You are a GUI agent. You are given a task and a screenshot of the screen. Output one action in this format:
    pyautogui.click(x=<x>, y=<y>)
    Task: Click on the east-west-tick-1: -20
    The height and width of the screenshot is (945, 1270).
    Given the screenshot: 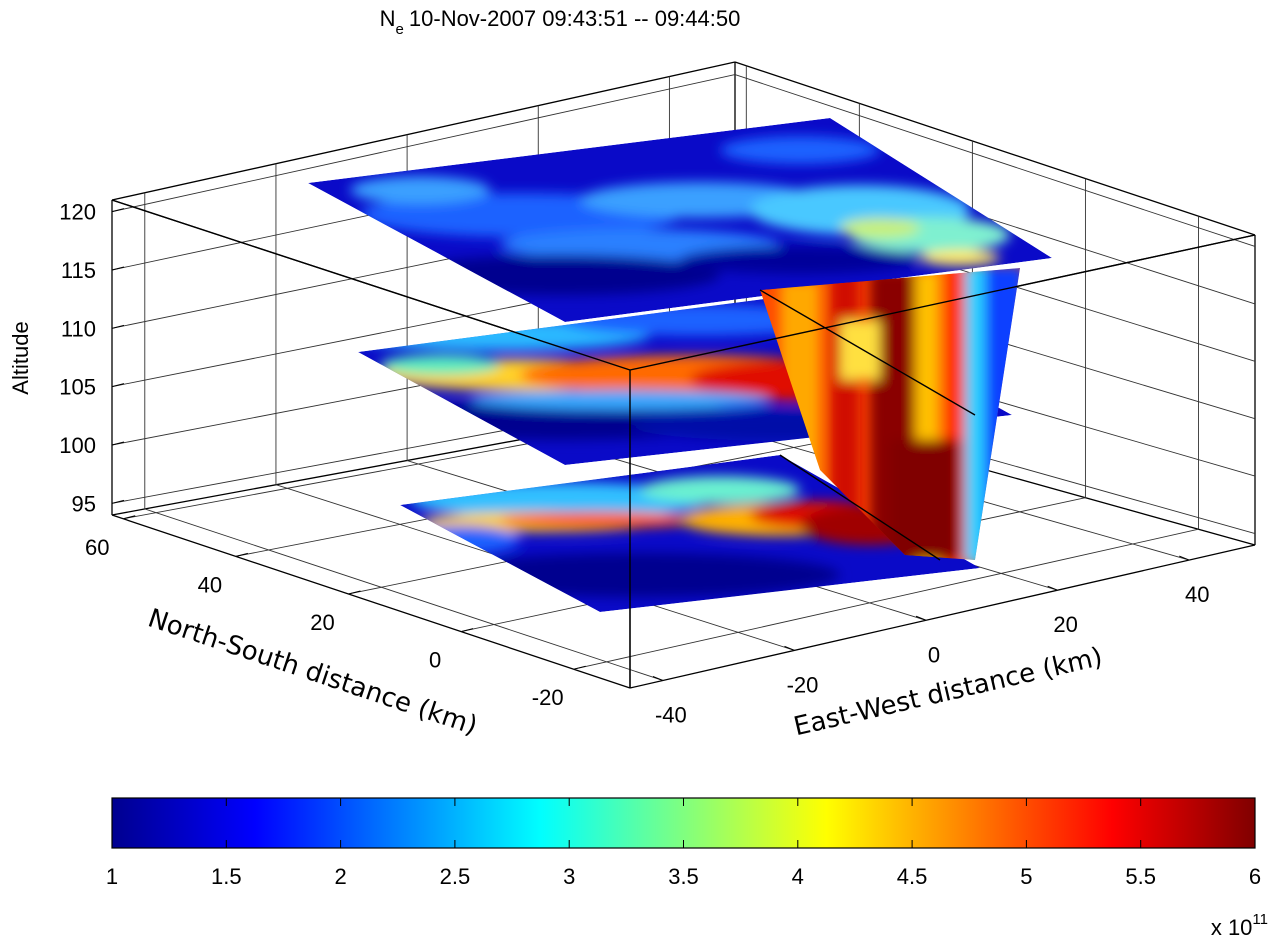 What is the action you would take?
    pyautogui.click(x=803, y=684)
    